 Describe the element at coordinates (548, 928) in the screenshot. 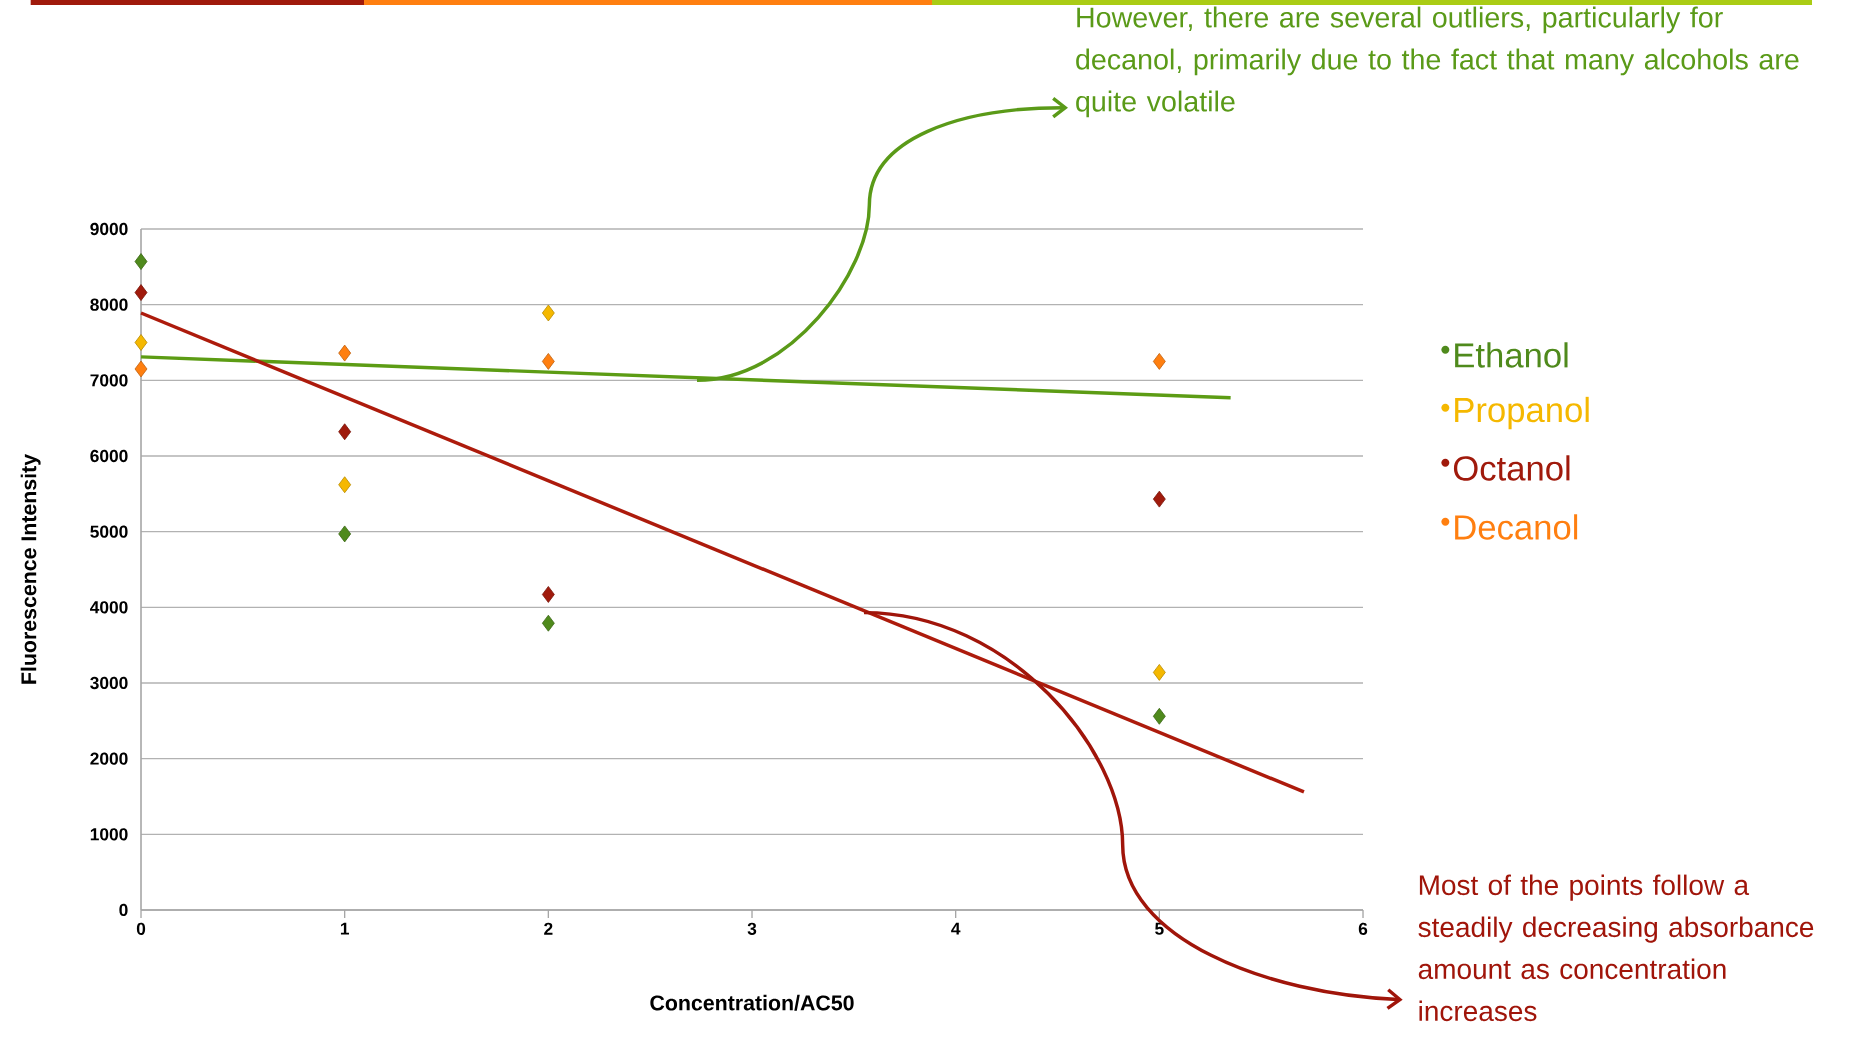

I see `x-tick-label: 2` at that location.